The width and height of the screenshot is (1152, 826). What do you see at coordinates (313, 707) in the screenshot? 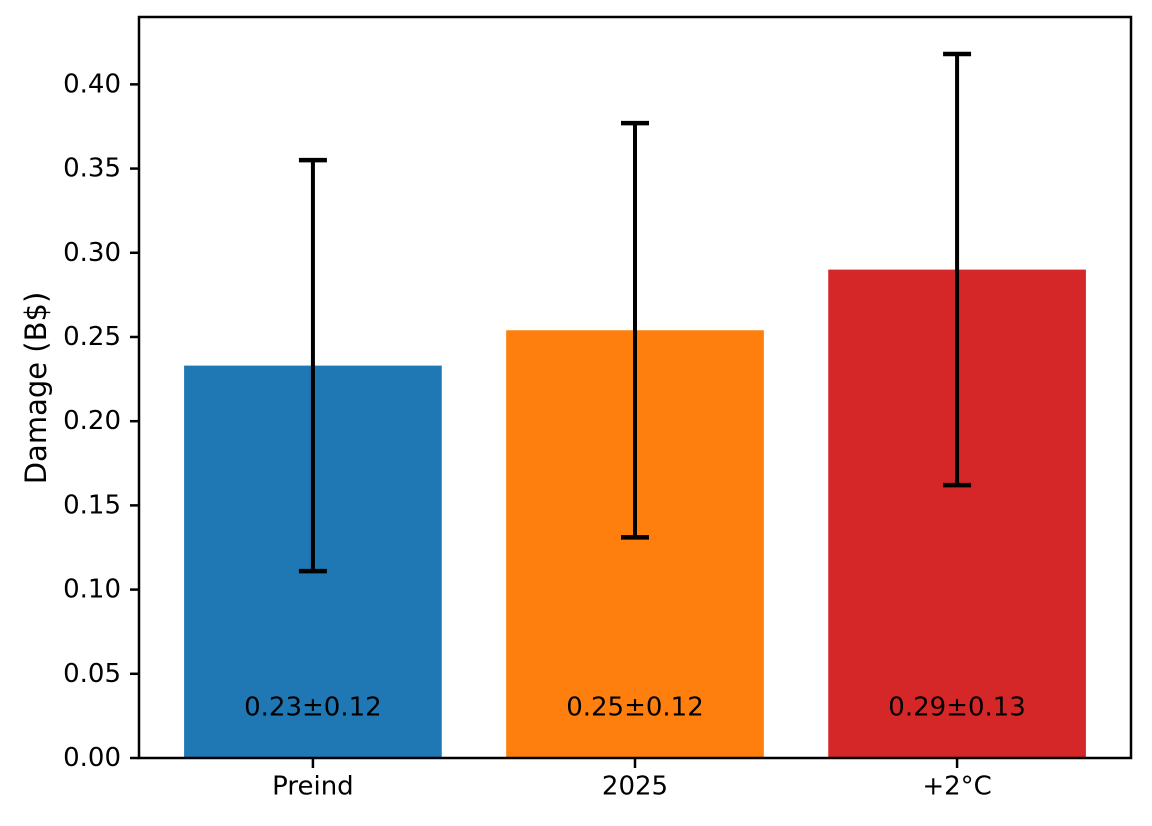
I see `bar-value-label: 0.23±0.12` at bounding box center [313, 707].